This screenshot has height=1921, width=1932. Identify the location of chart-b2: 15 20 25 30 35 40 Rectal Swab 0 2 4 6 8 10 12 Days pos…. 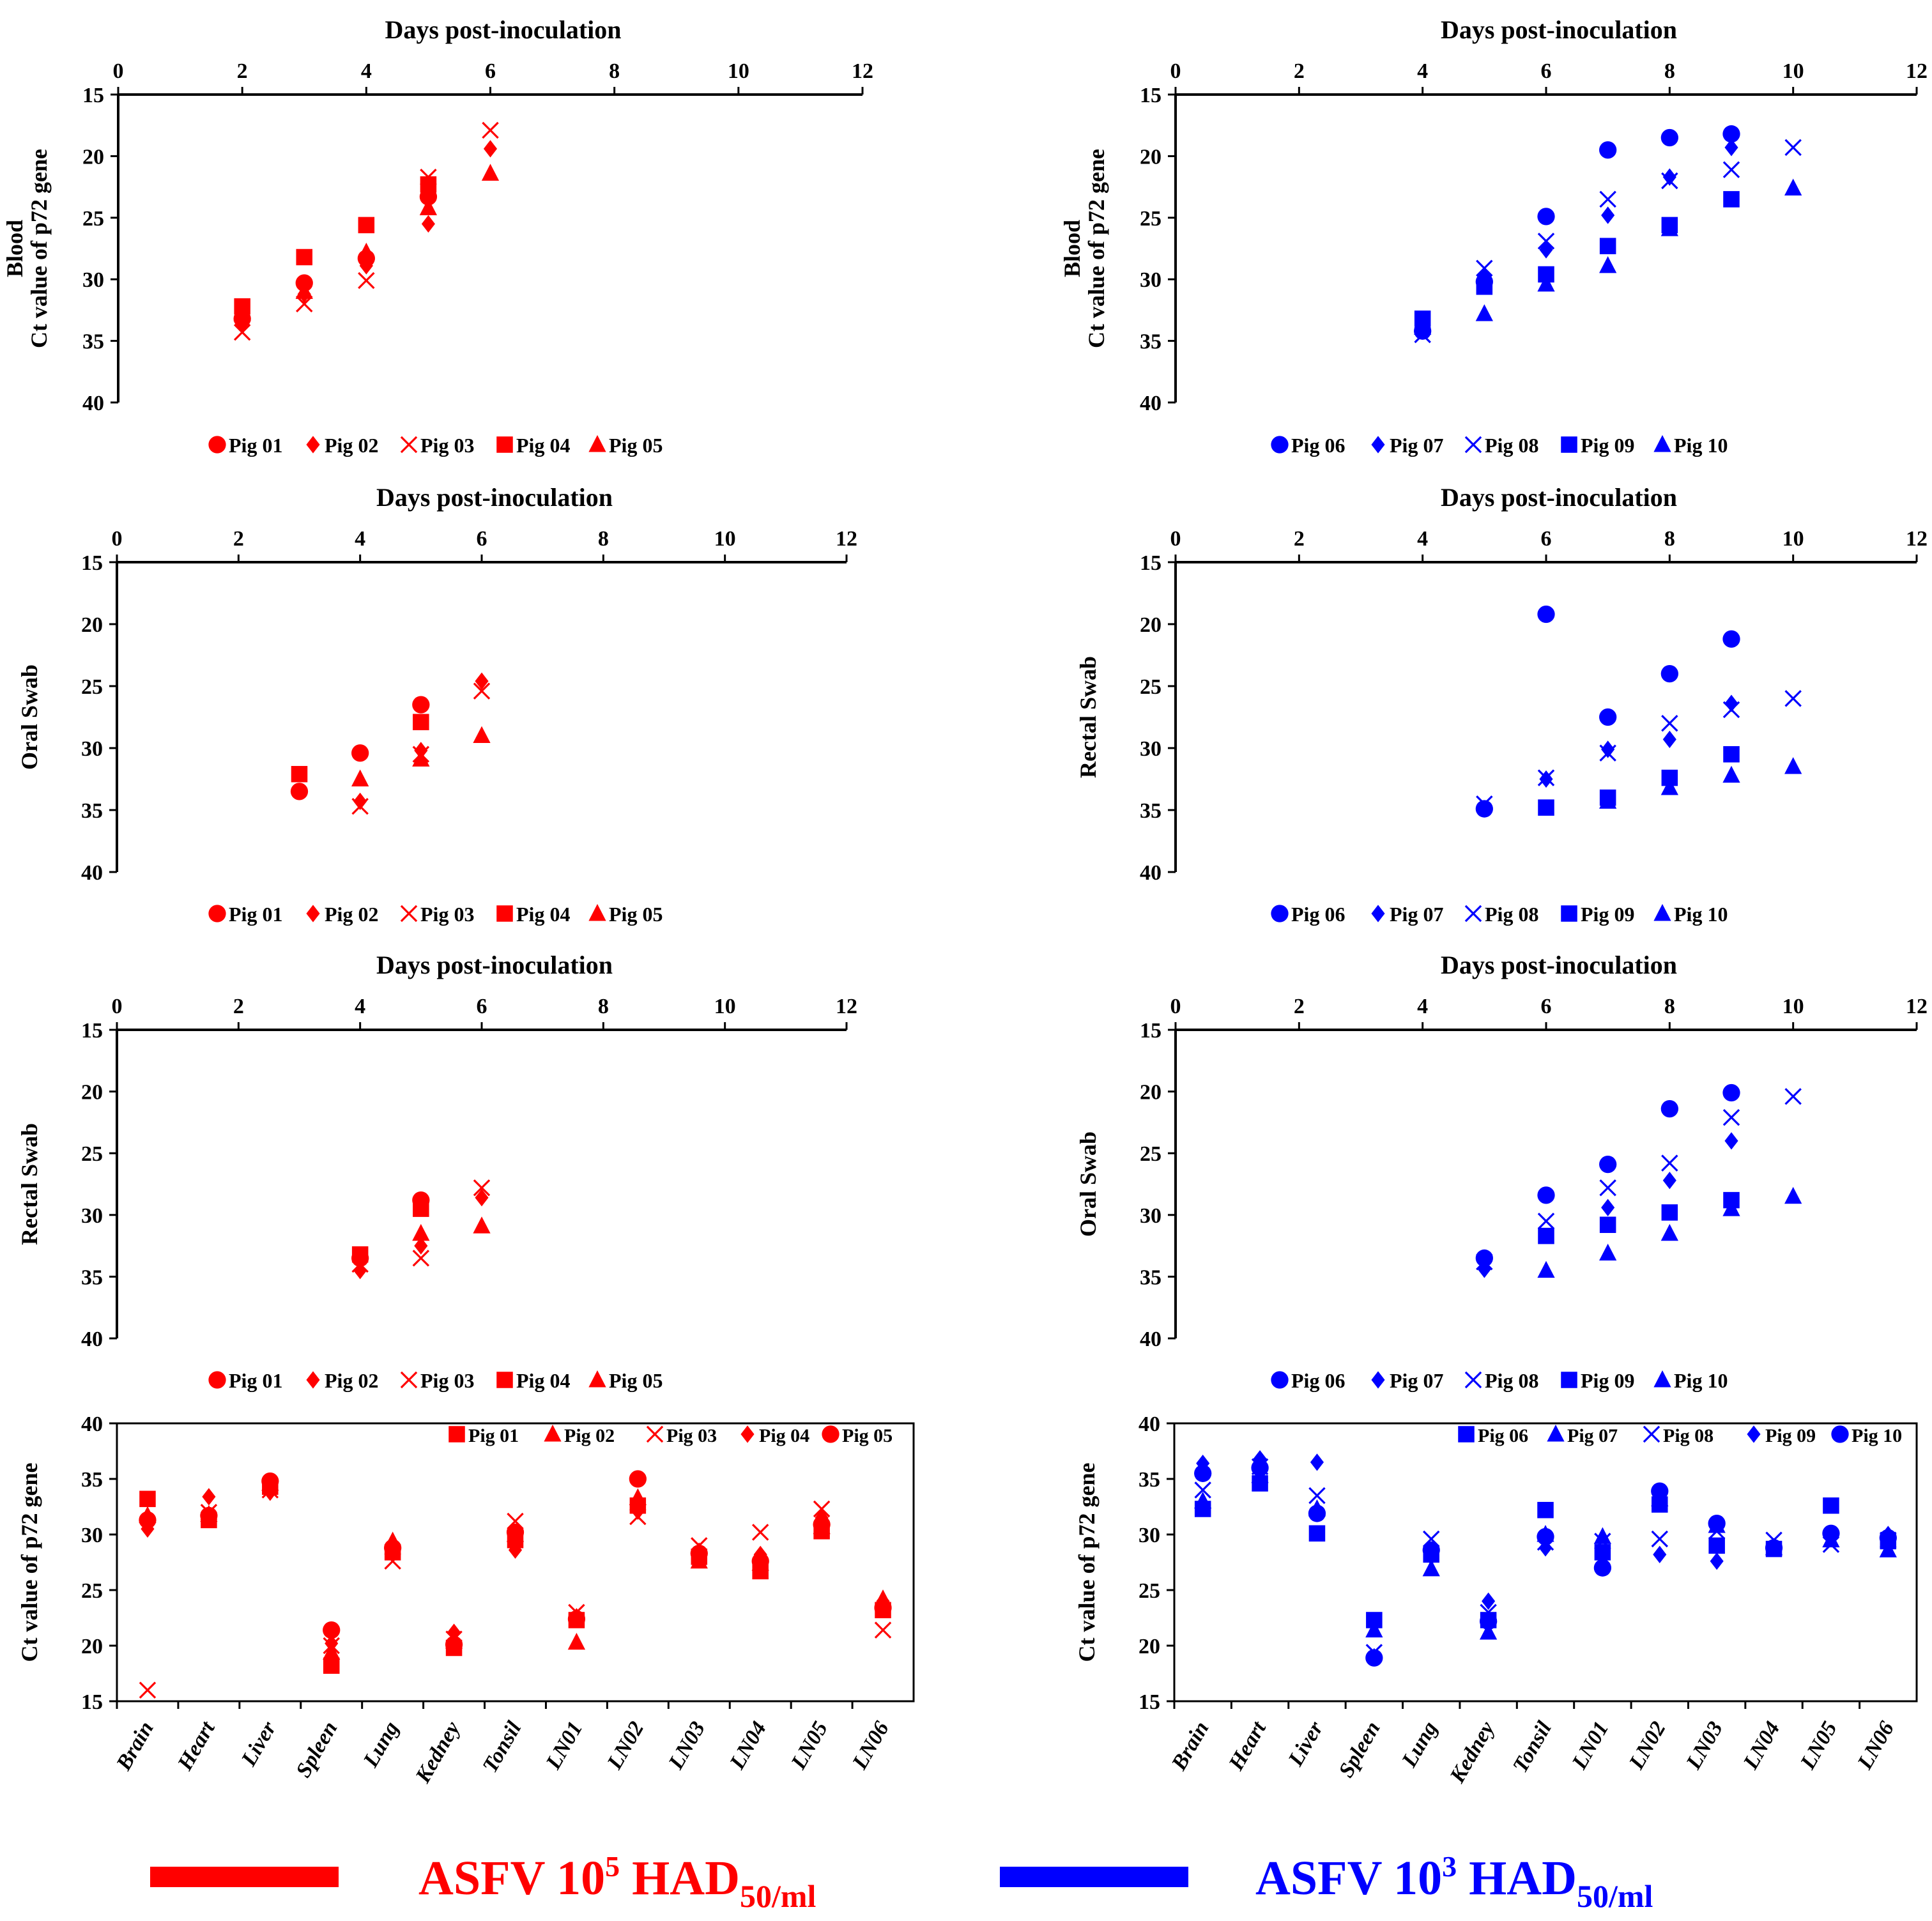
(1501, 704).